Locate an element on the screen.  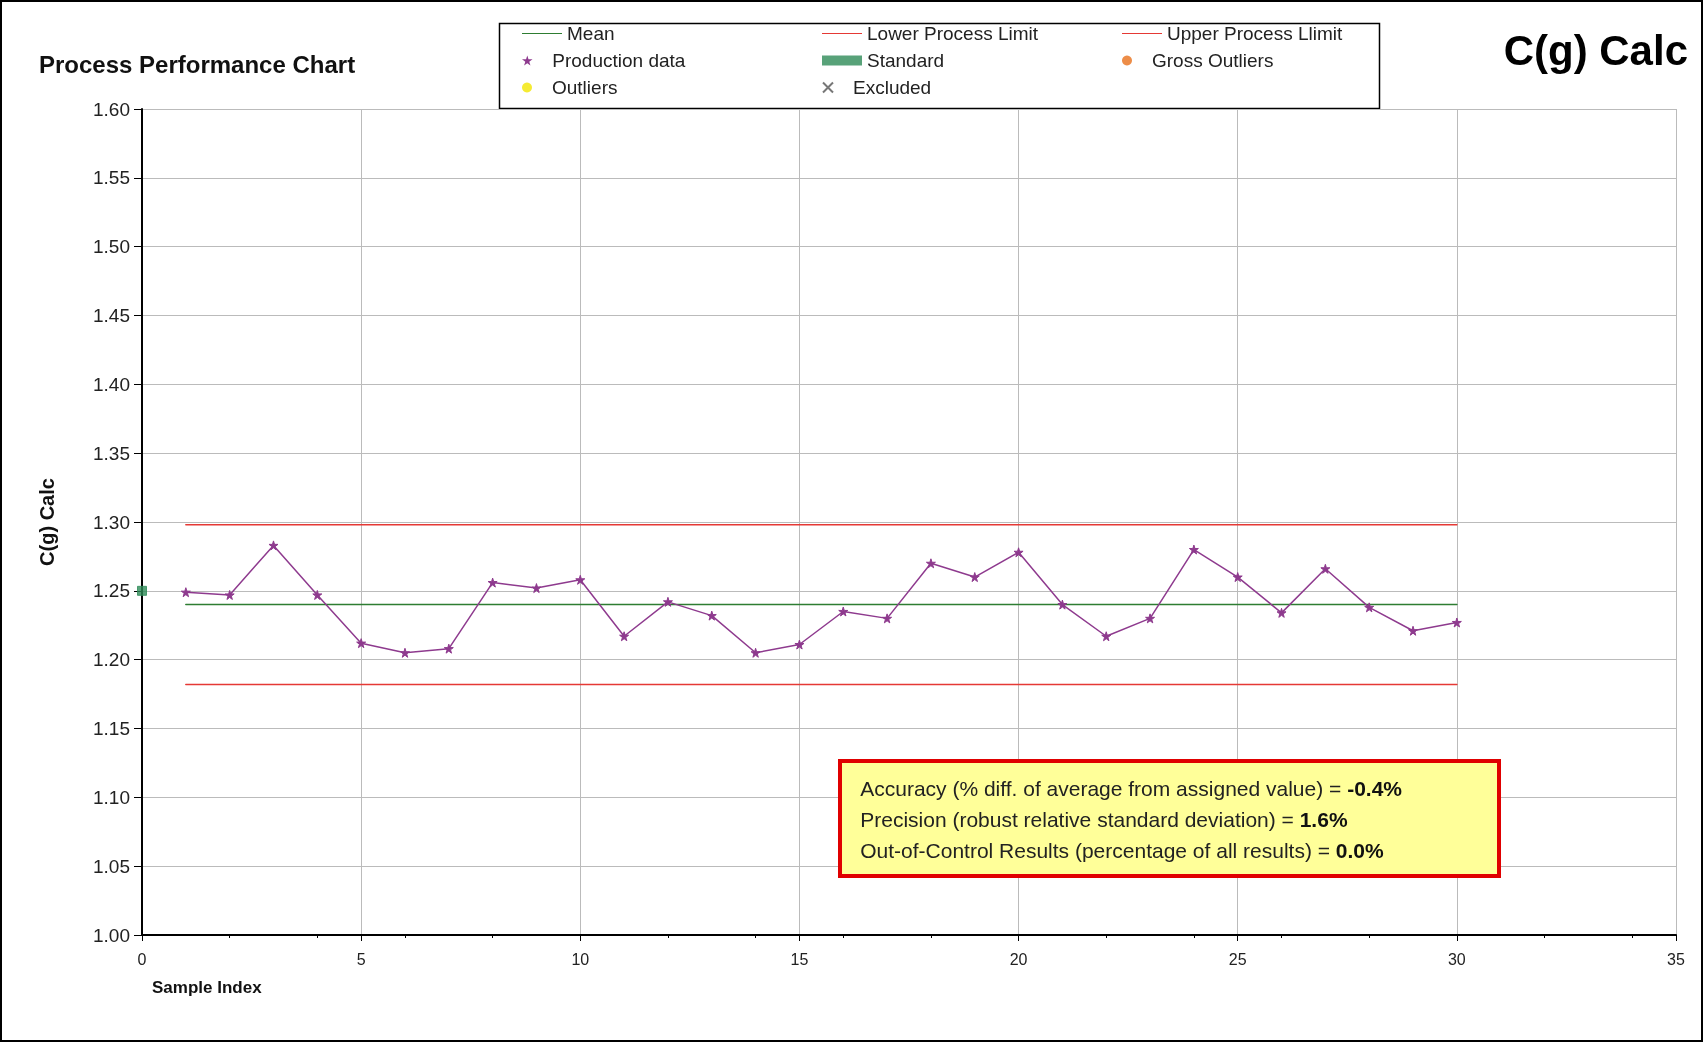
legend-label: Mean is located at coordinates (591, 33).